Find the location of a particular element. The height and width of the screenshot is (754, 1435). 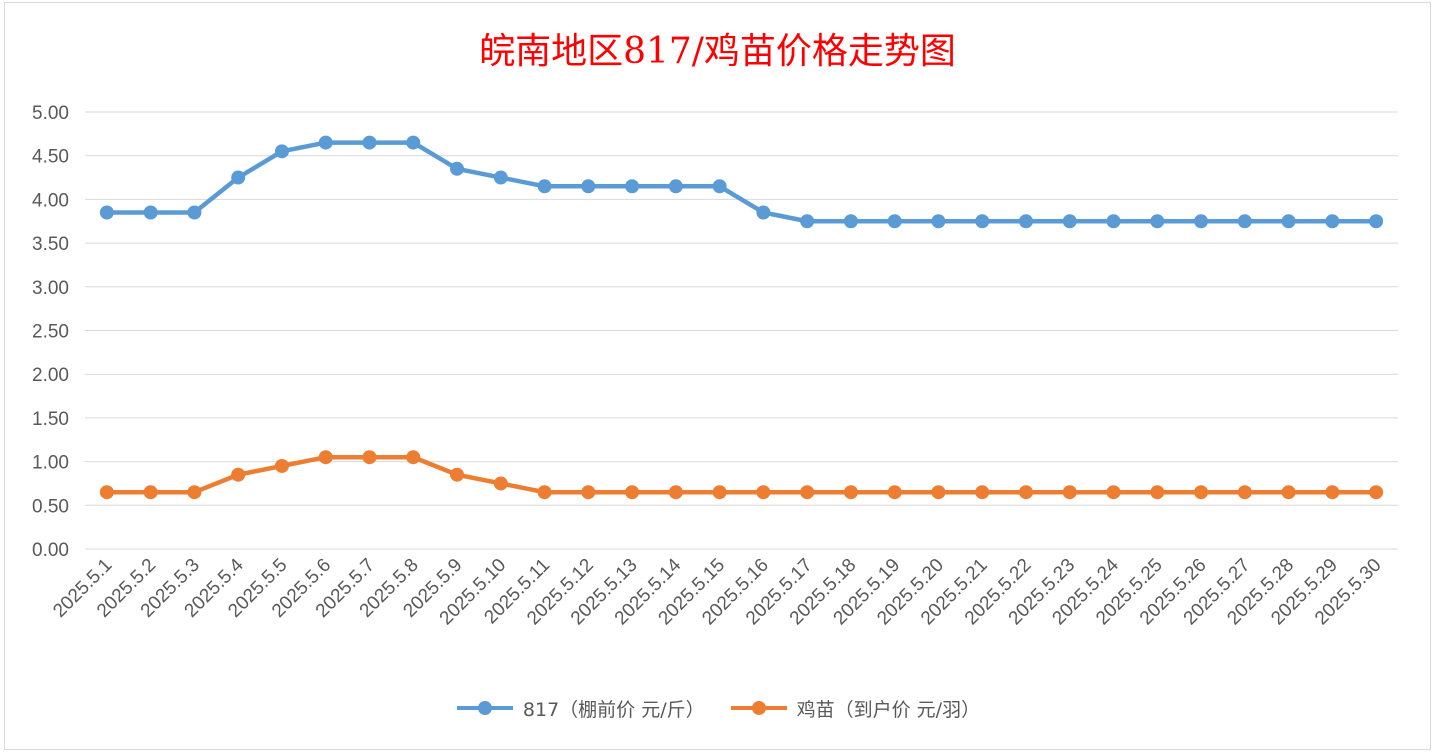

y-tick-label: 2.00 is located at coordinates (50, 375).